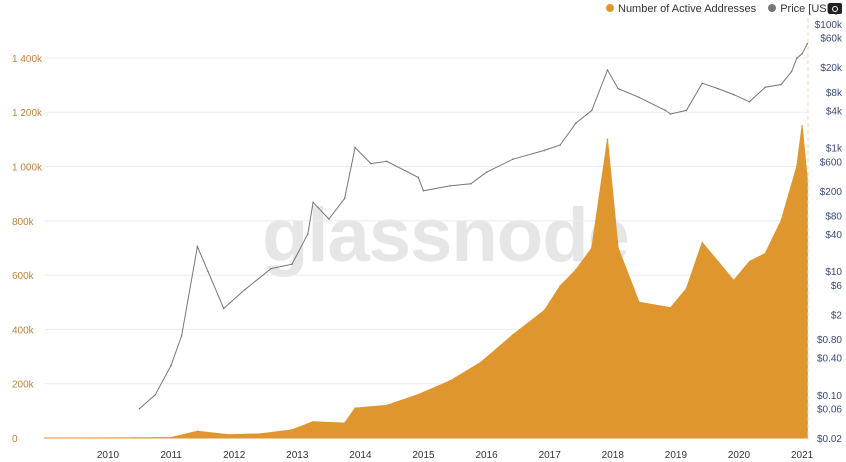  What do you see at coordinates (833, 216) in the screenshot?
I see `y-right-tick-label: $80` at bounding box center [833, 216].